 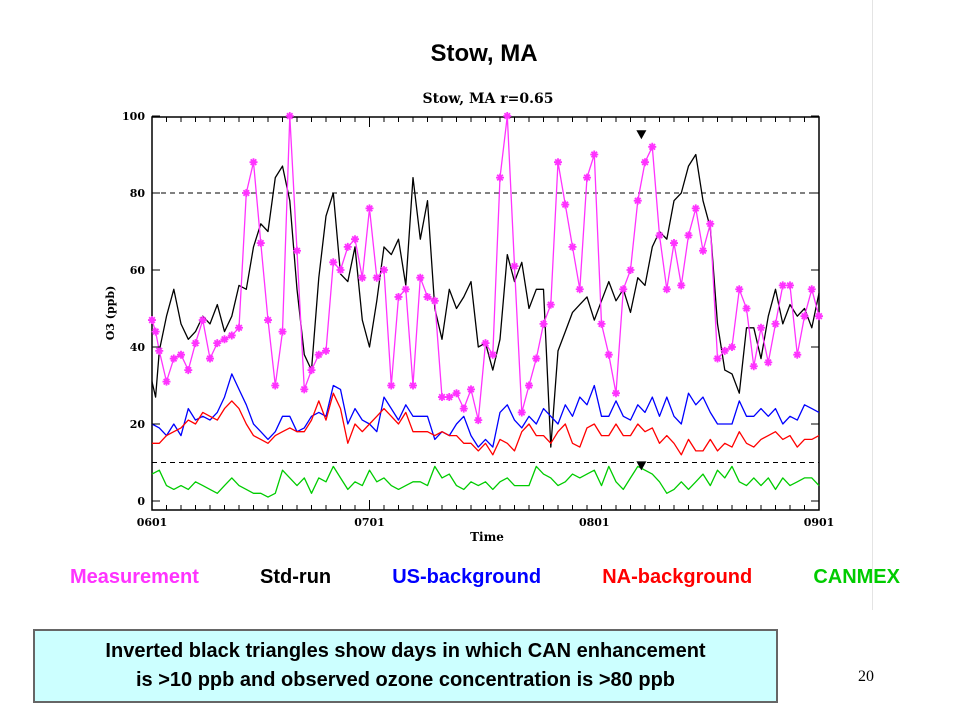 What do you see at coordinates (467, 577) in the screenshot?
I see `legend-us-background: US-background` at bounding box center [467, 577].